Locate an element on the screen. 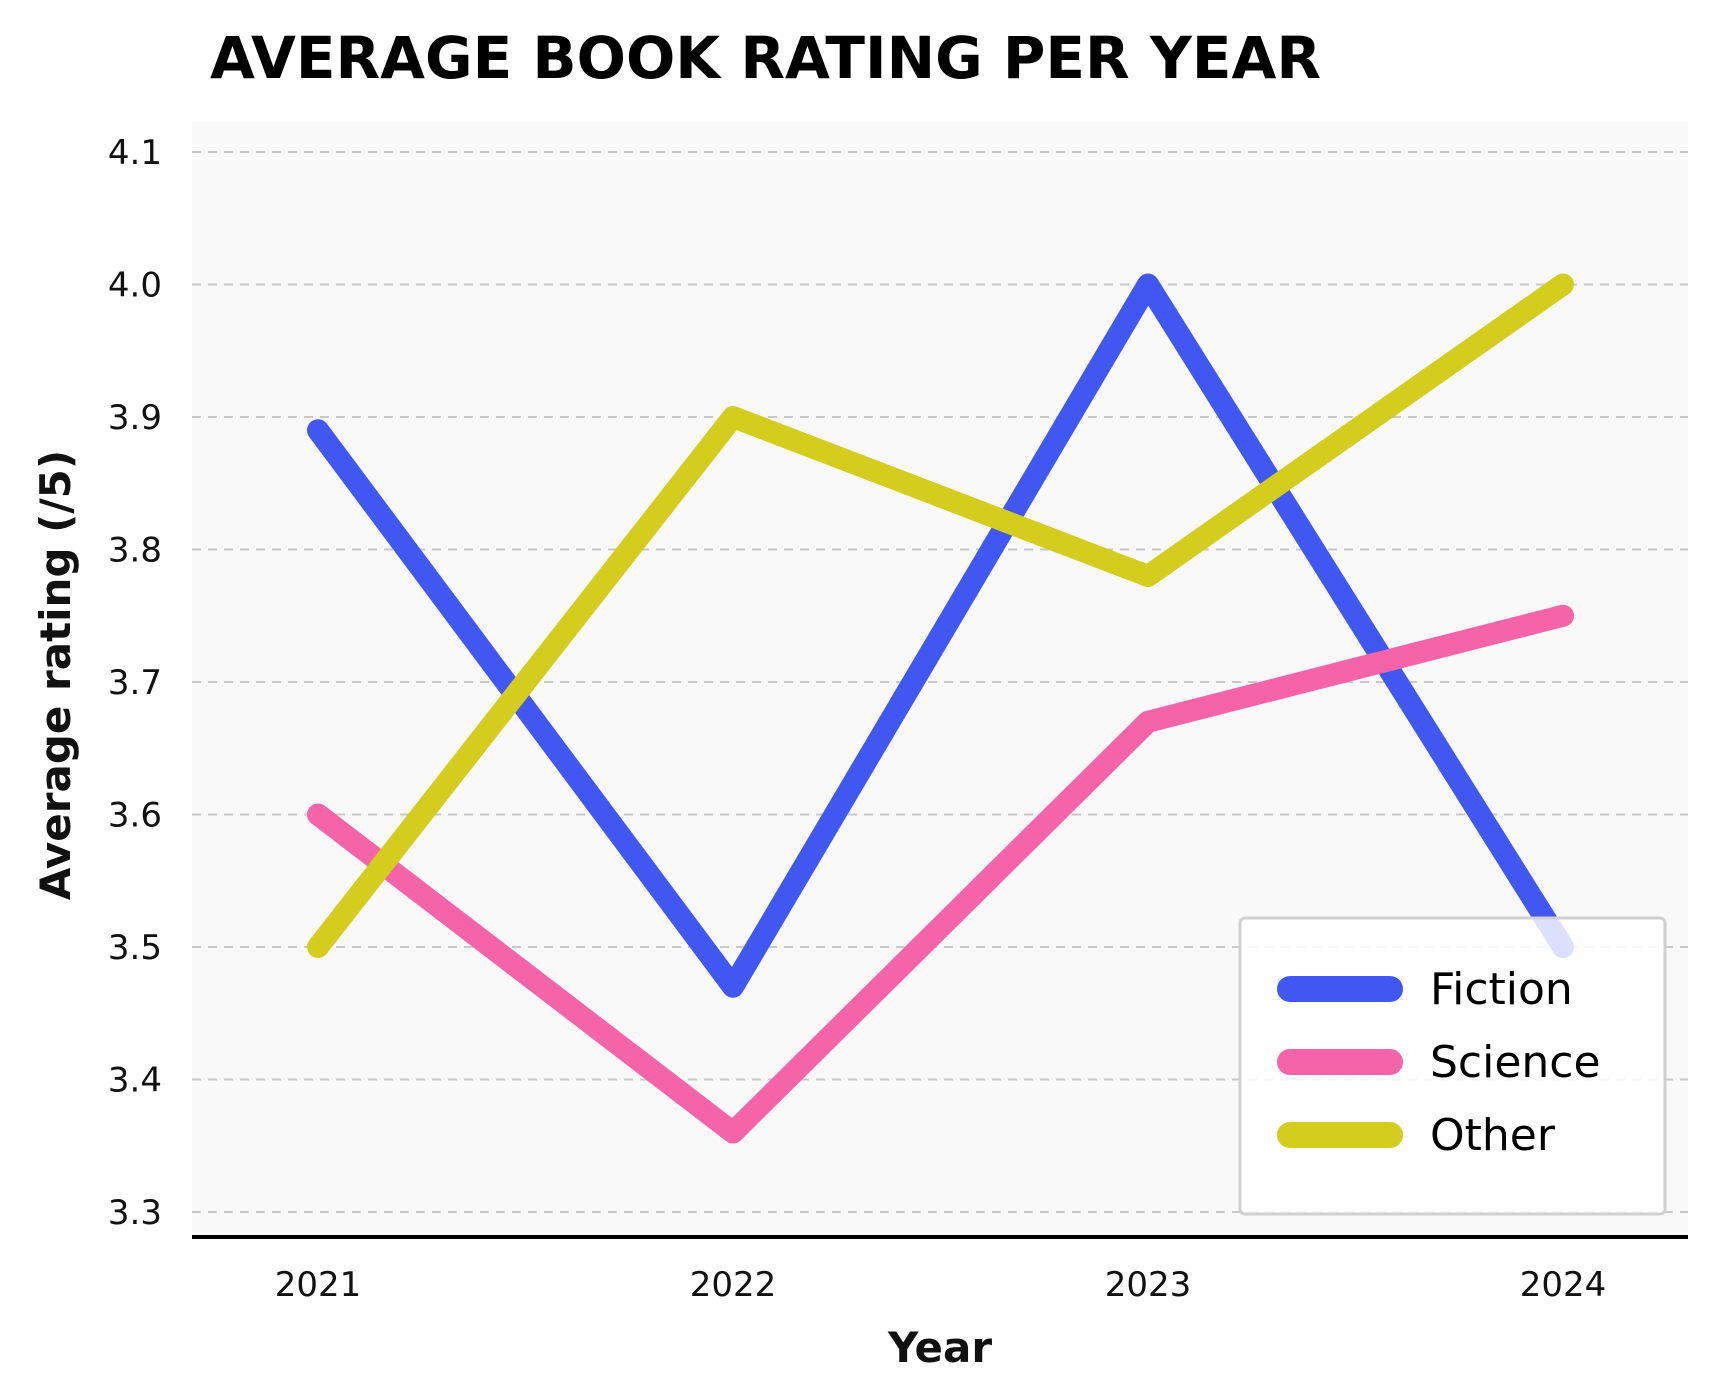 This screenshot has width=1710, height=1396. legend-label-fiction: Fiction is located at coordinates (1501, 989).